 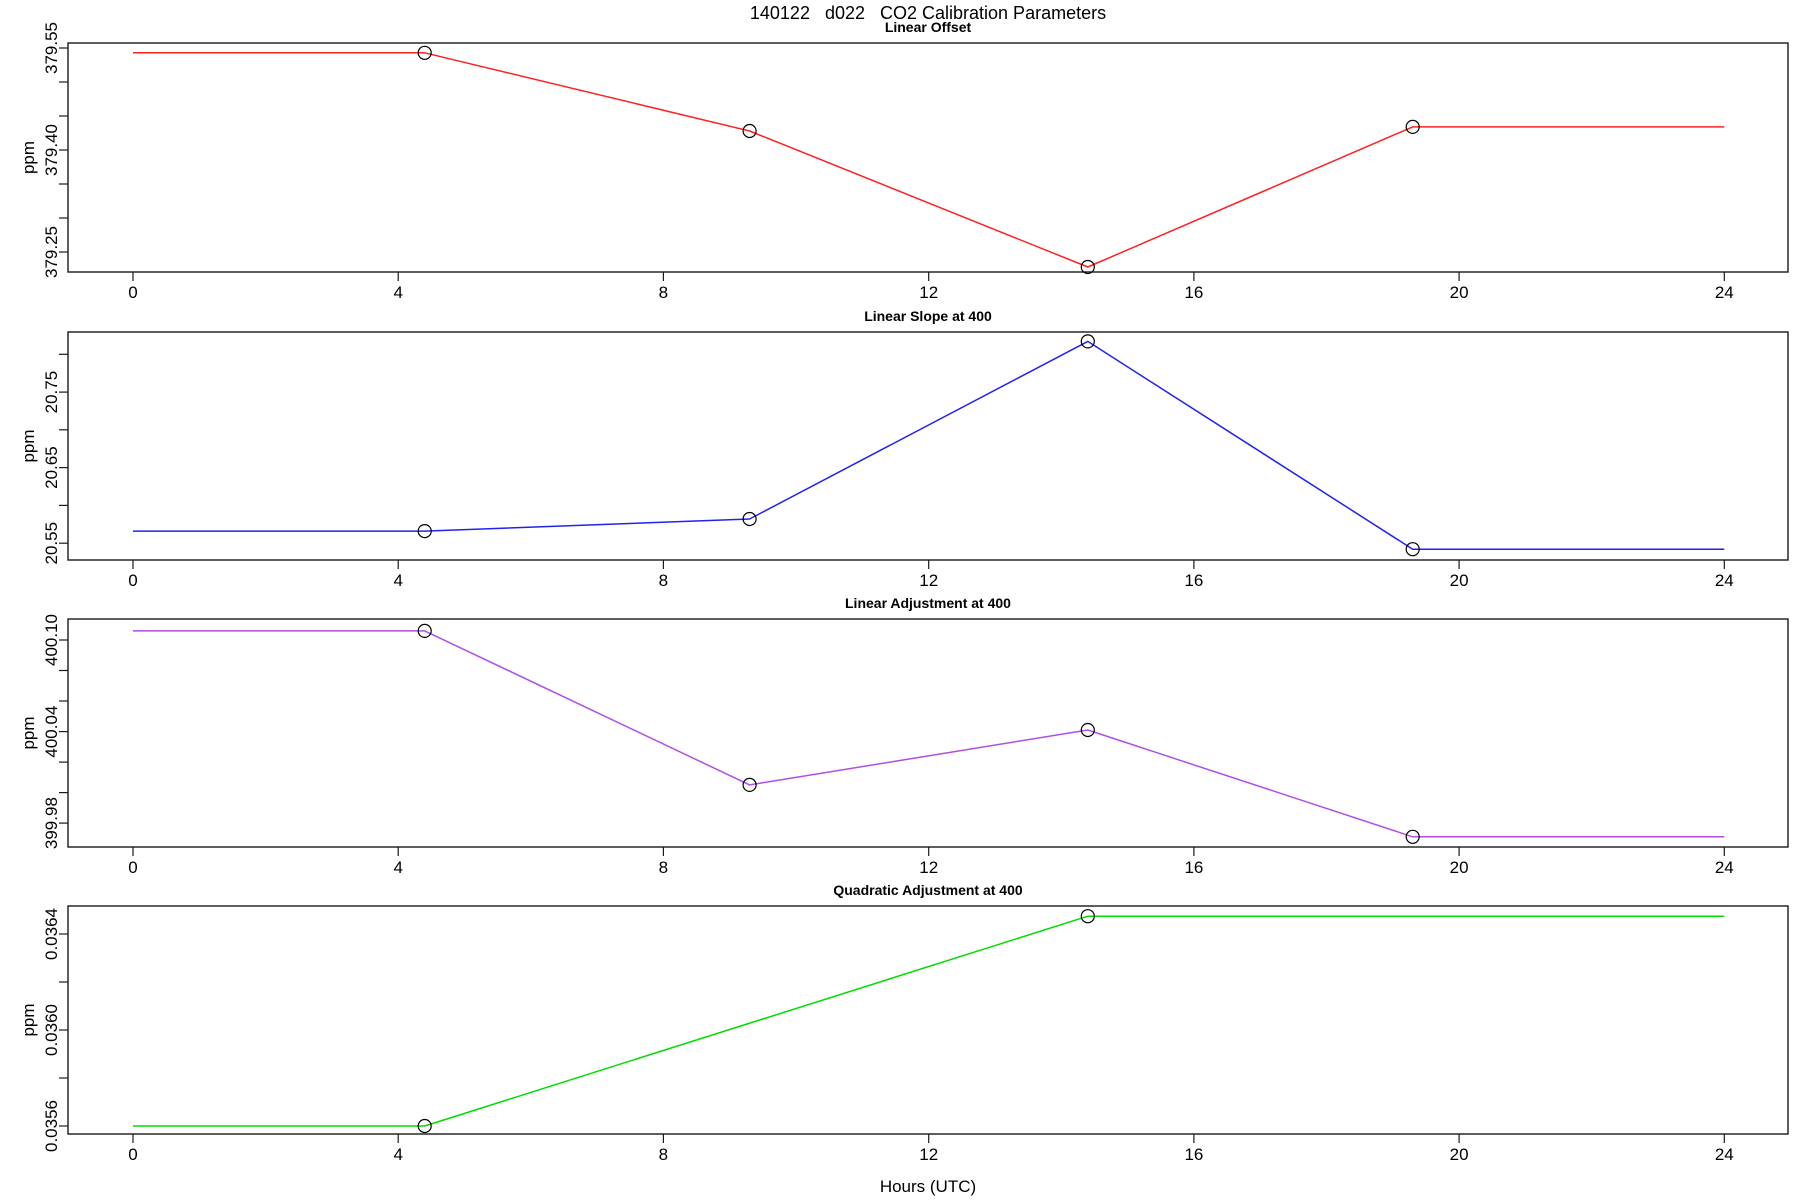 What do you see at coordinates (51, 640) in the screenshot?
I see `y-tick-label: 400.10` at bounding box center [51, 640].